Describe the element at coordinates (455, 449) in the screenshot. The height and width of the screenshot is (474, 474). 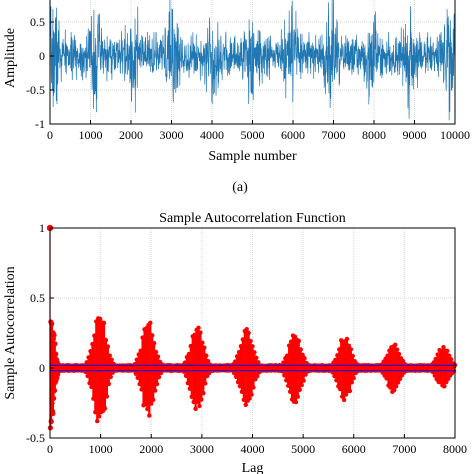
I see `x-tick-label: 8000` at that location.